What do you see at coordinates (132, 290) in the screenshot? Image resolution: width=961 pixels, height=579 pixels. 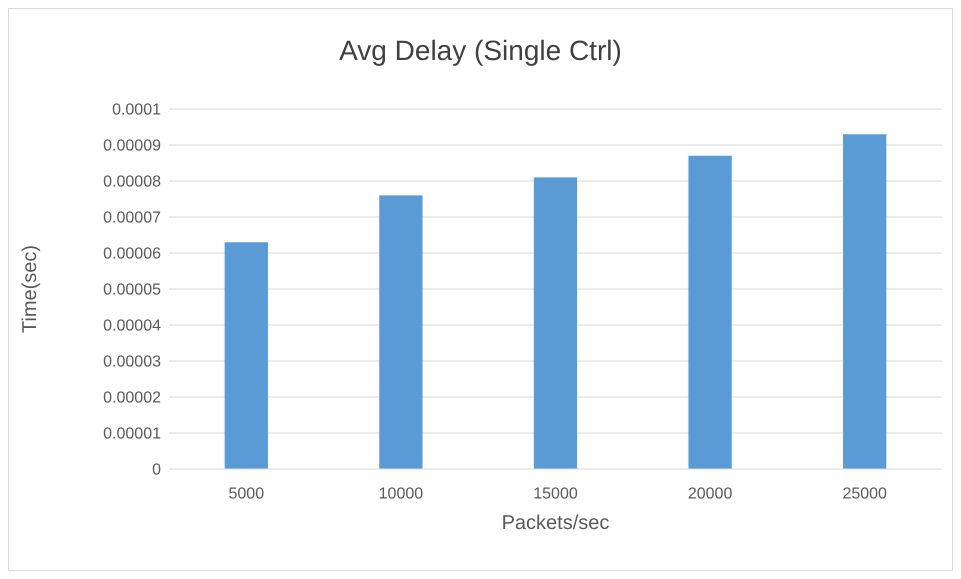 I see `y-tick-label: 0.00005` at bounding box center [132, 290].